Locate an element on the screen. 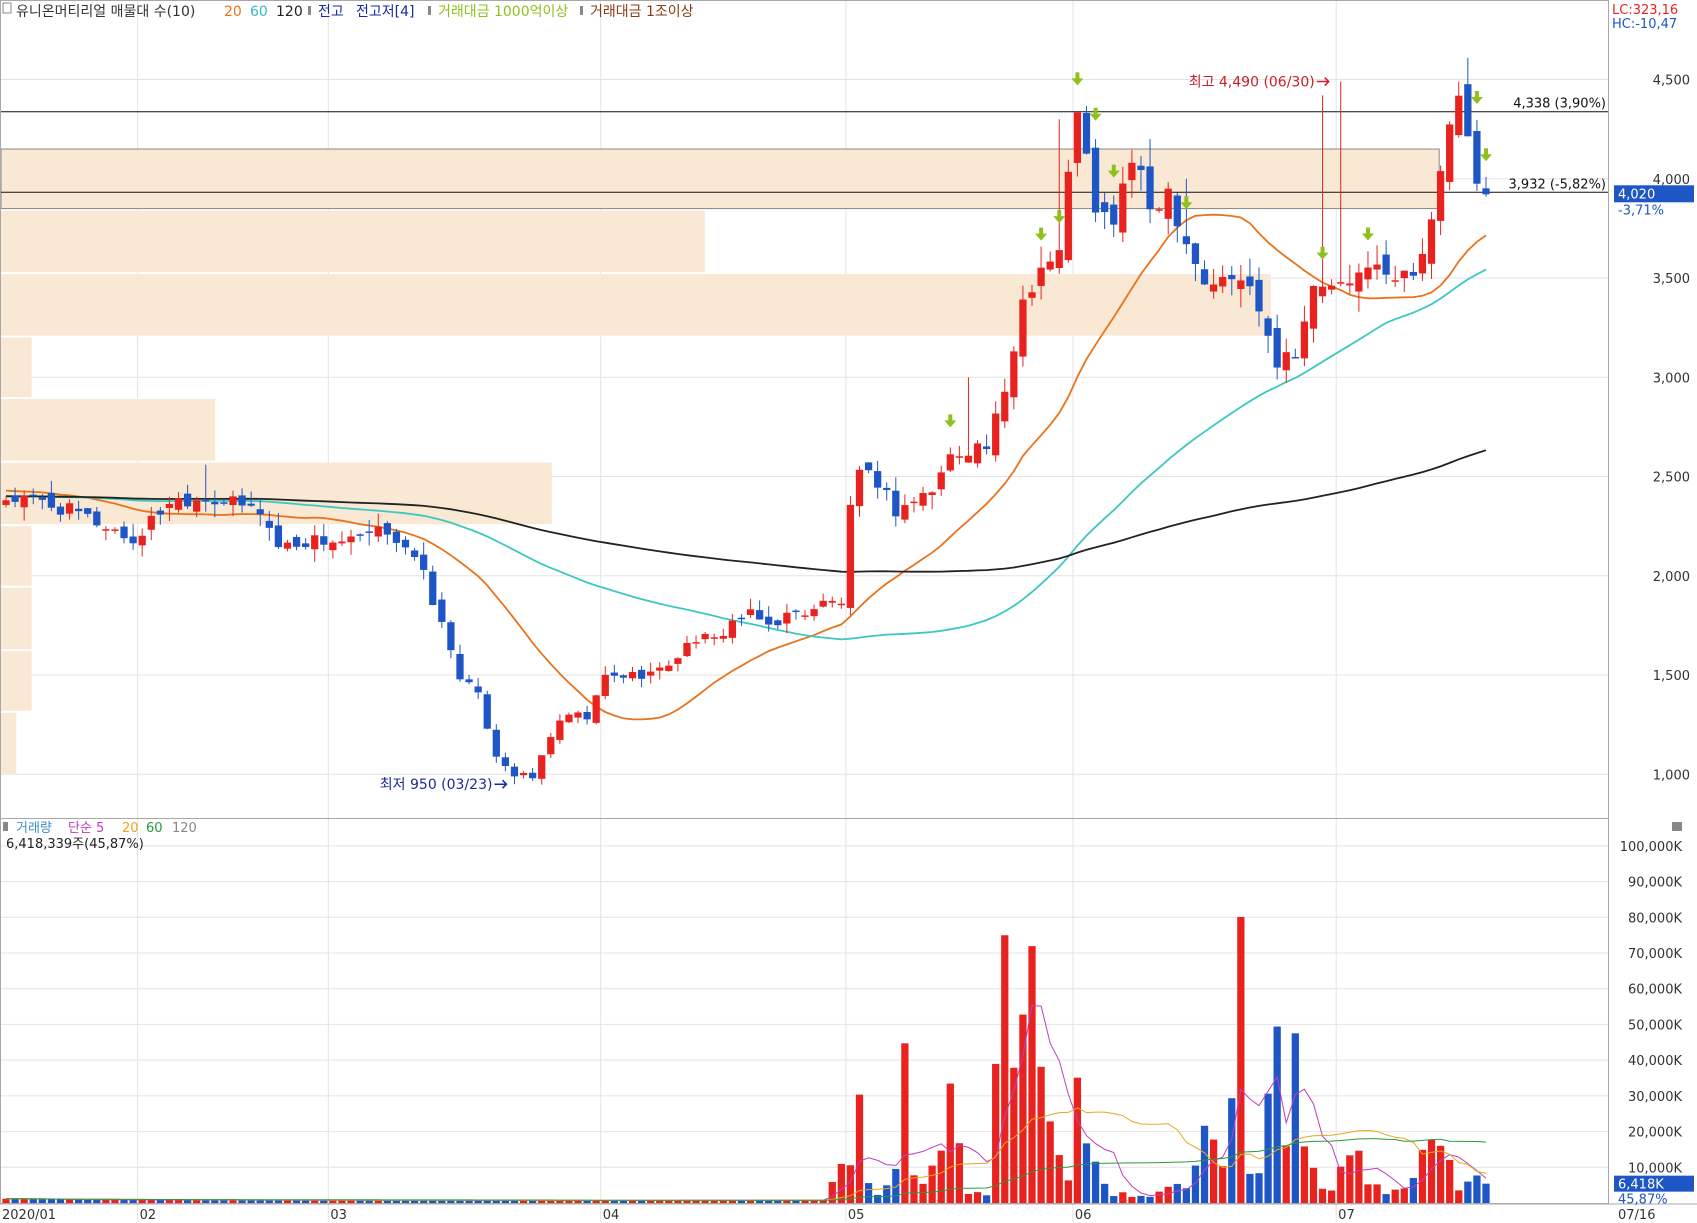 Image resolution: width=1697 pixels, height=1223 pixels. legend-title: 유니온머티리얼 매물대 수(10) is located at coordinates (105, 12).